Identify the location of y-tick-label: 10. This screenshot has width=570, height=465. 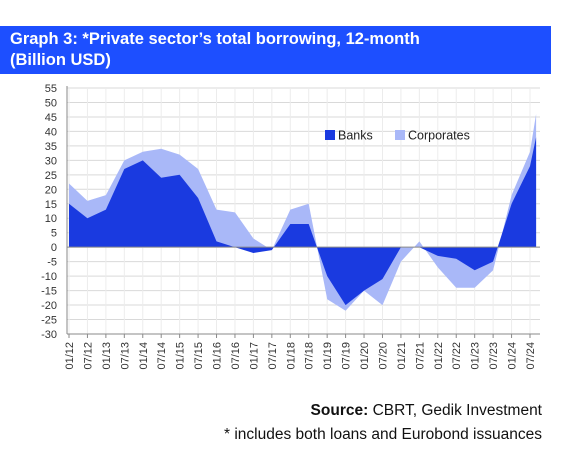
(51, 219).